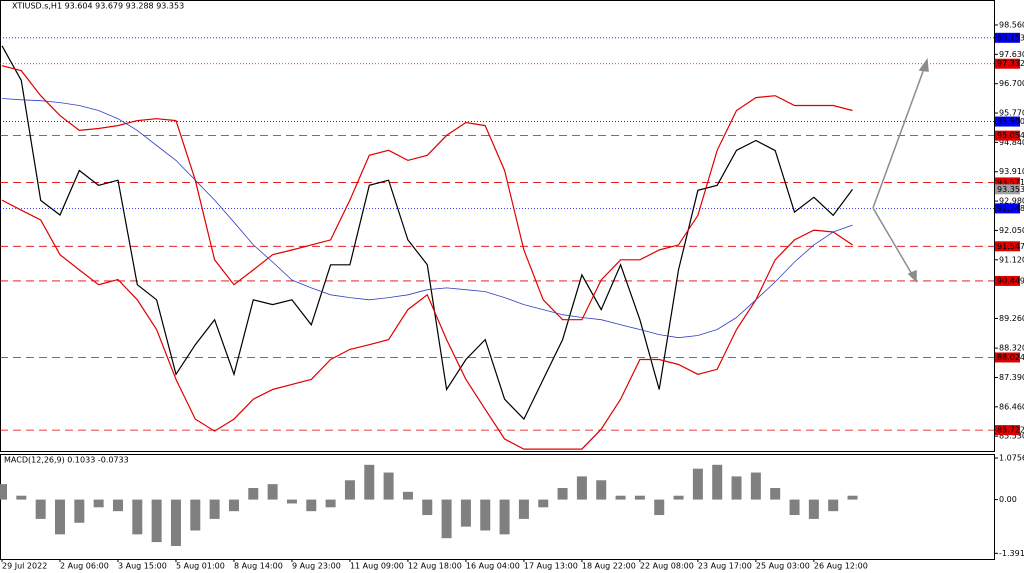 This screenshot has width=1024, height=573. I want to click on x-tick-label: 12 Aug 18:00, so click(435, 566).